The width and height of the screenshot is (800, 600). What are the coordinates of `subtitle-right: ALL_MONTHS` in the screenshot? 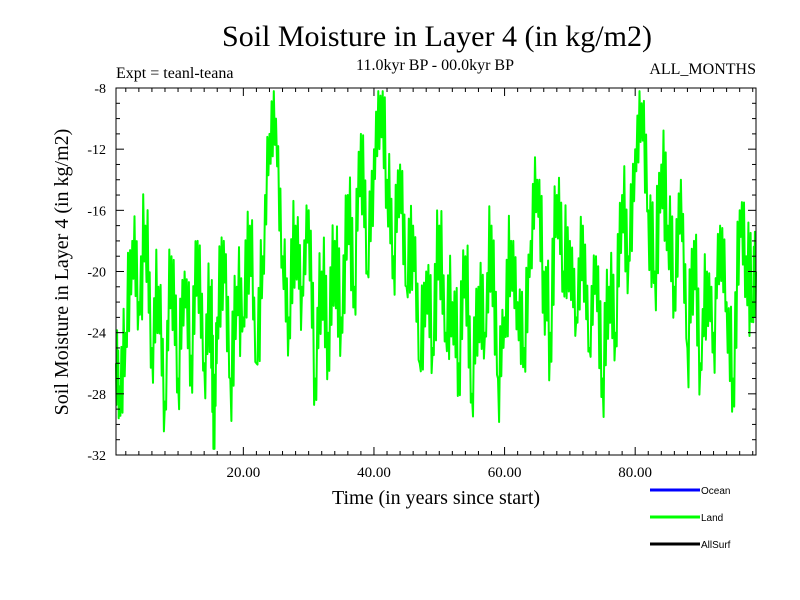 It's located at (702, 69).